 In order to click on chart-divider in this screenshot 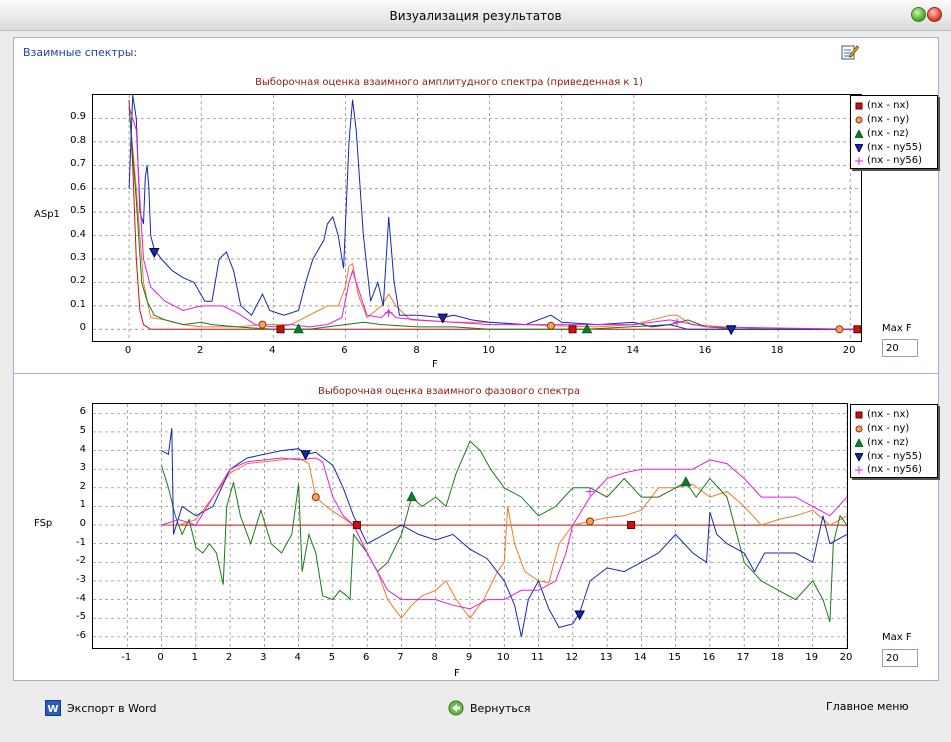, I will do `click(476, 373)`.